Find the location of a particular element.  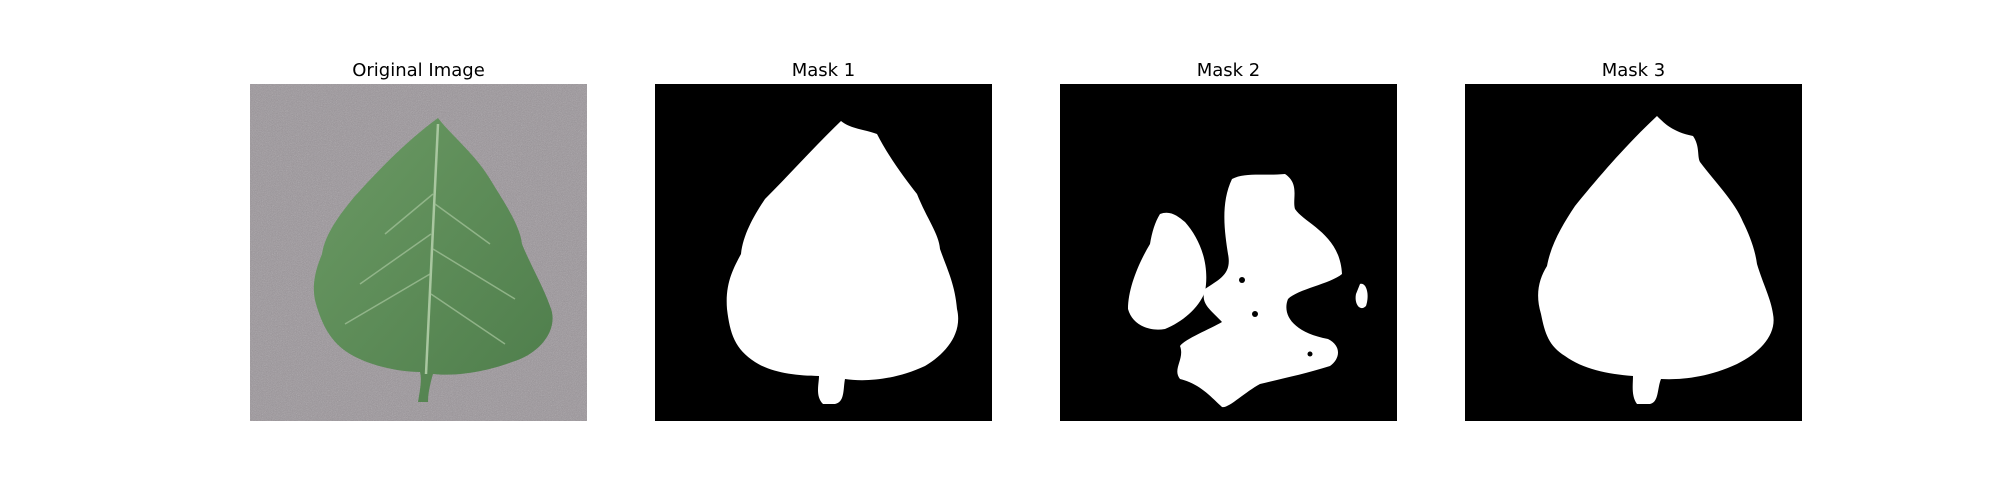

panel-mask-3: Mask 3 is located at coordinates (1633, 239).